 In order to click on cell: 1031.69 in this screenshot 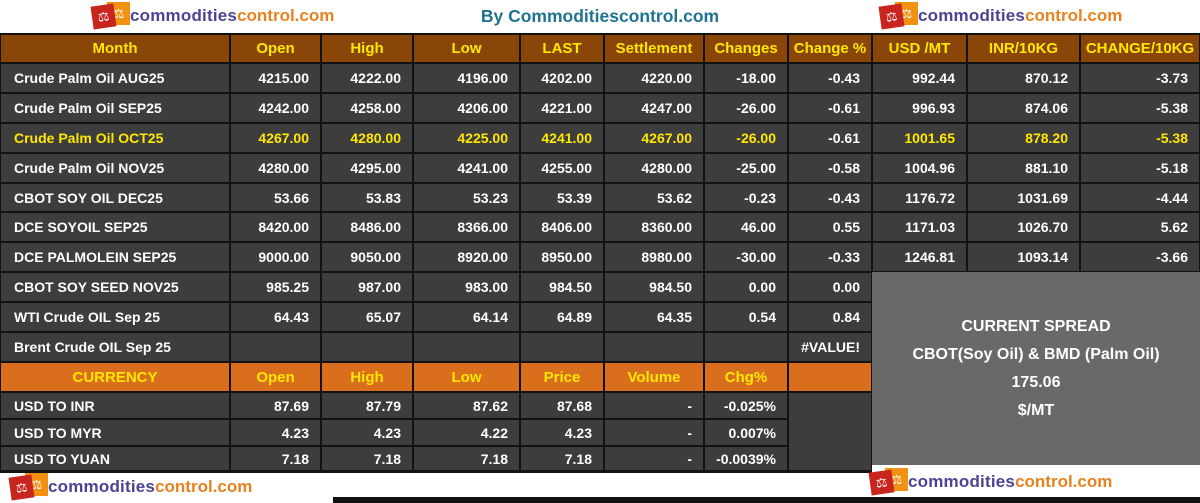, I will do `click(1023, 197)`.